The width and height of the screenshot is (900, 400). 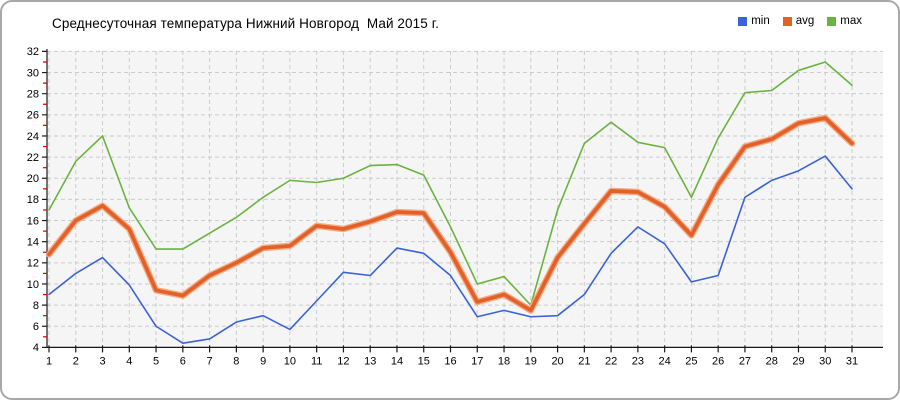 What do you see at coordinates (33, 137) in the screenshot?
I see `y-tick-label: 24` at bounding box center [33, 137].